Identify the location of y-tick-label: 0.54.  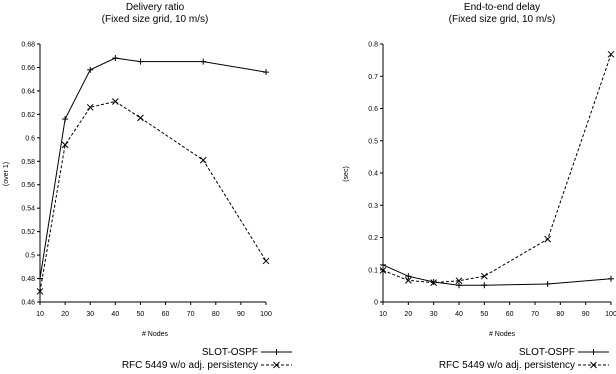
(28, 209).